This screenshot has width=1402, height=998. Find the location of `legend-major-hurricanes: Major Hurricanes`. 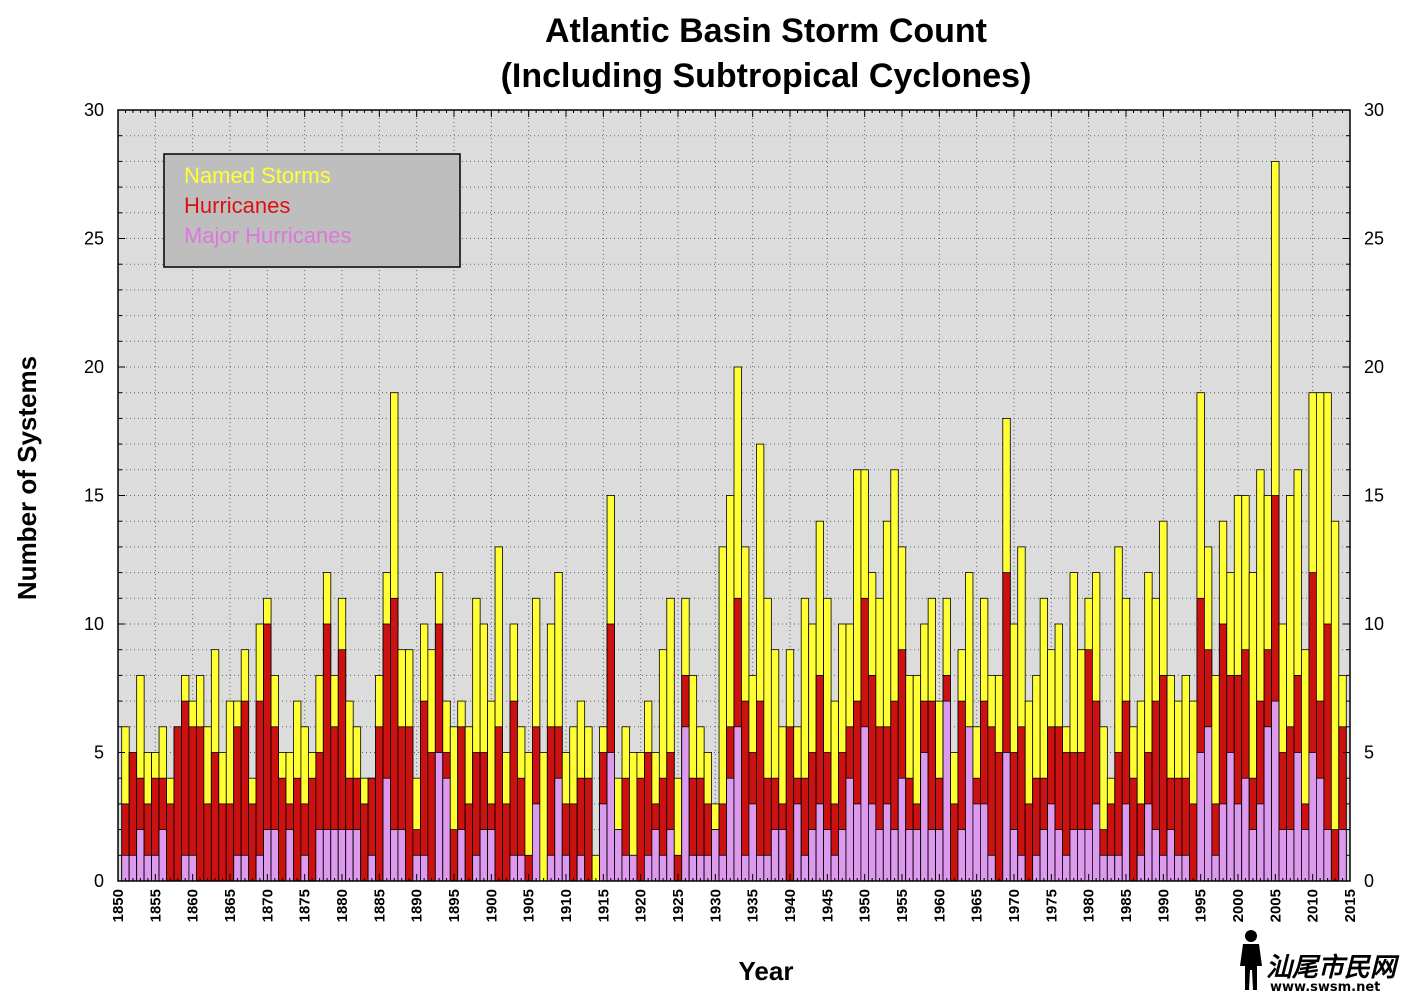

legend-major-hurricanes: Major Hurricanes is located at coordinates (268, 235).